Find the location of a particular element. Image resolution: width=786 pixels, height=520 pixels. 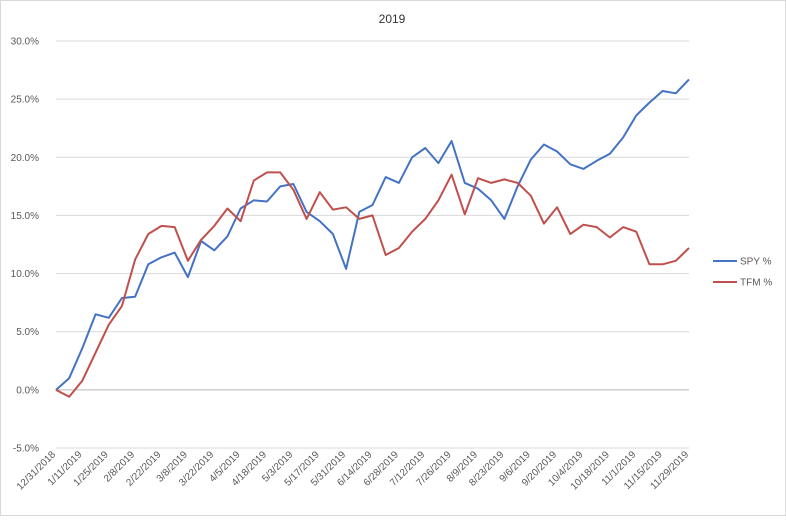

y-tick-label: 15.0% is located at coordinates (25, 216).